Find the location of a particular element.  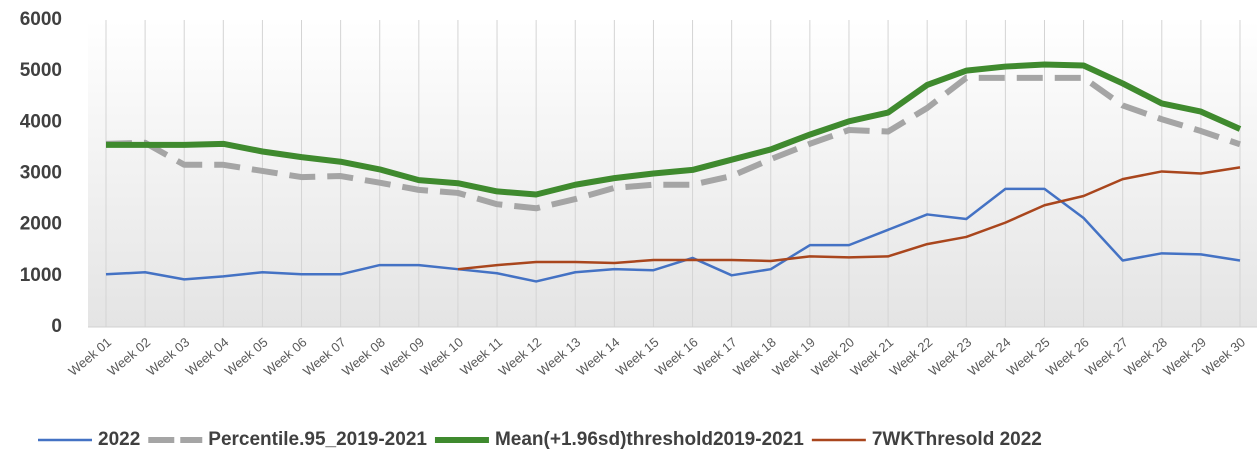

x-tick-label: Week 14 is located at coordinates (598, 356).